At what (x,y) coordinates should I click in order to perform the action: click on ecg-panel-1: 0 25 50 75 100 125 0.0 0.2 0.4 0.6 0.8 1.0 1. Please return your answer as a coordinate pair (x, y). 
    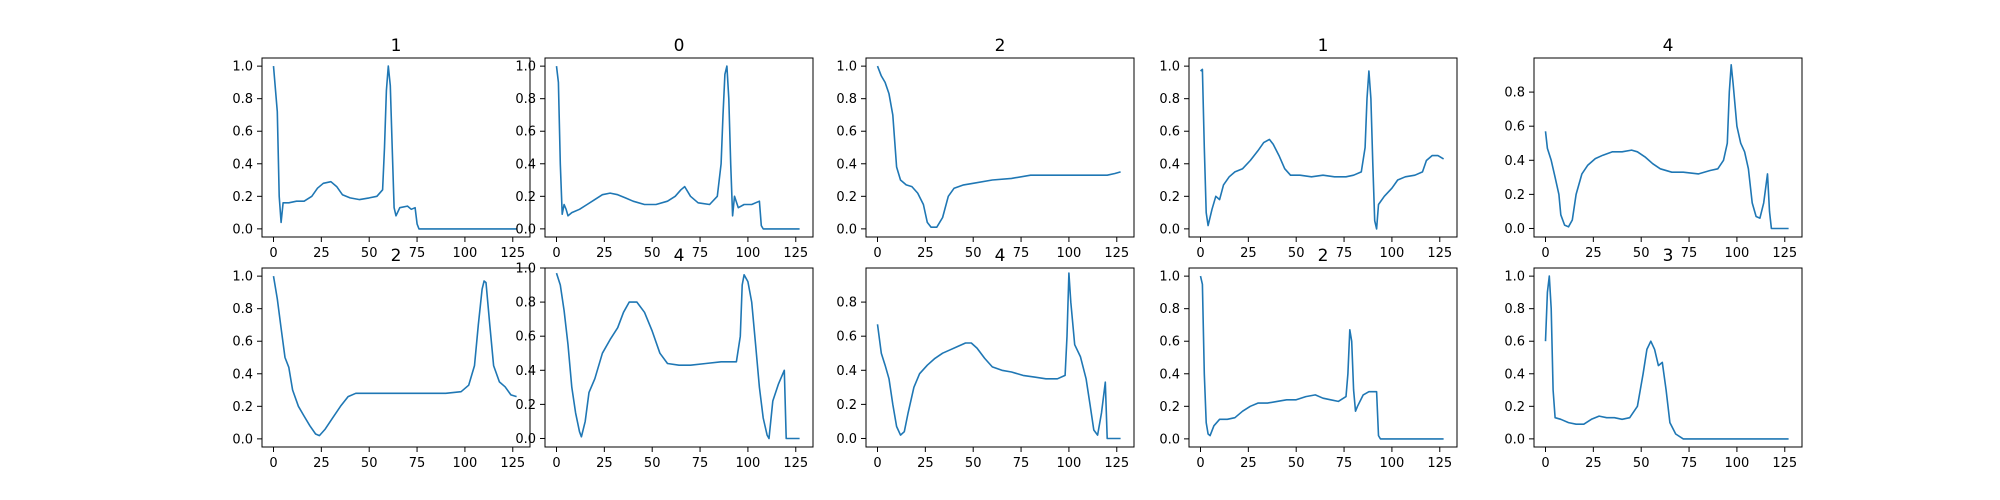
    Looking at the image, I should click on (381, 148).